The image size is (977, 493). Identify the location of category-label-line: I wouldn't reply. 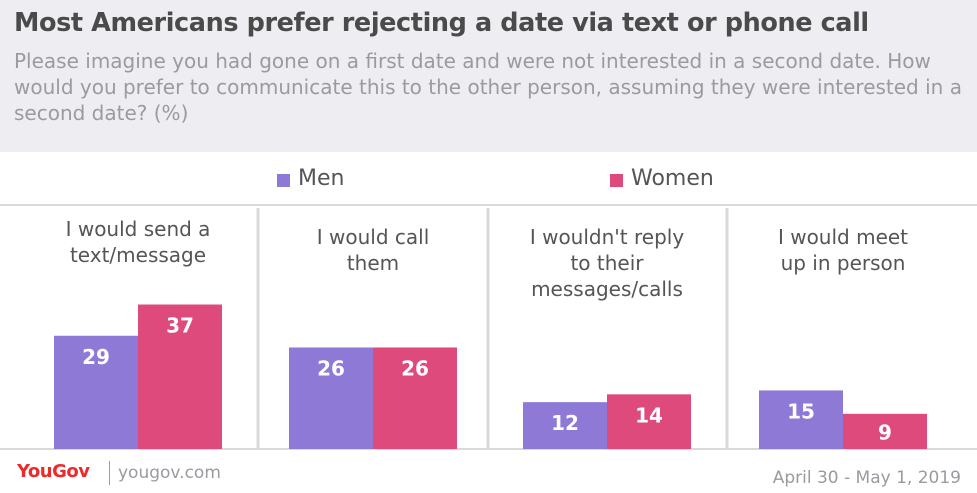
(607, 237).